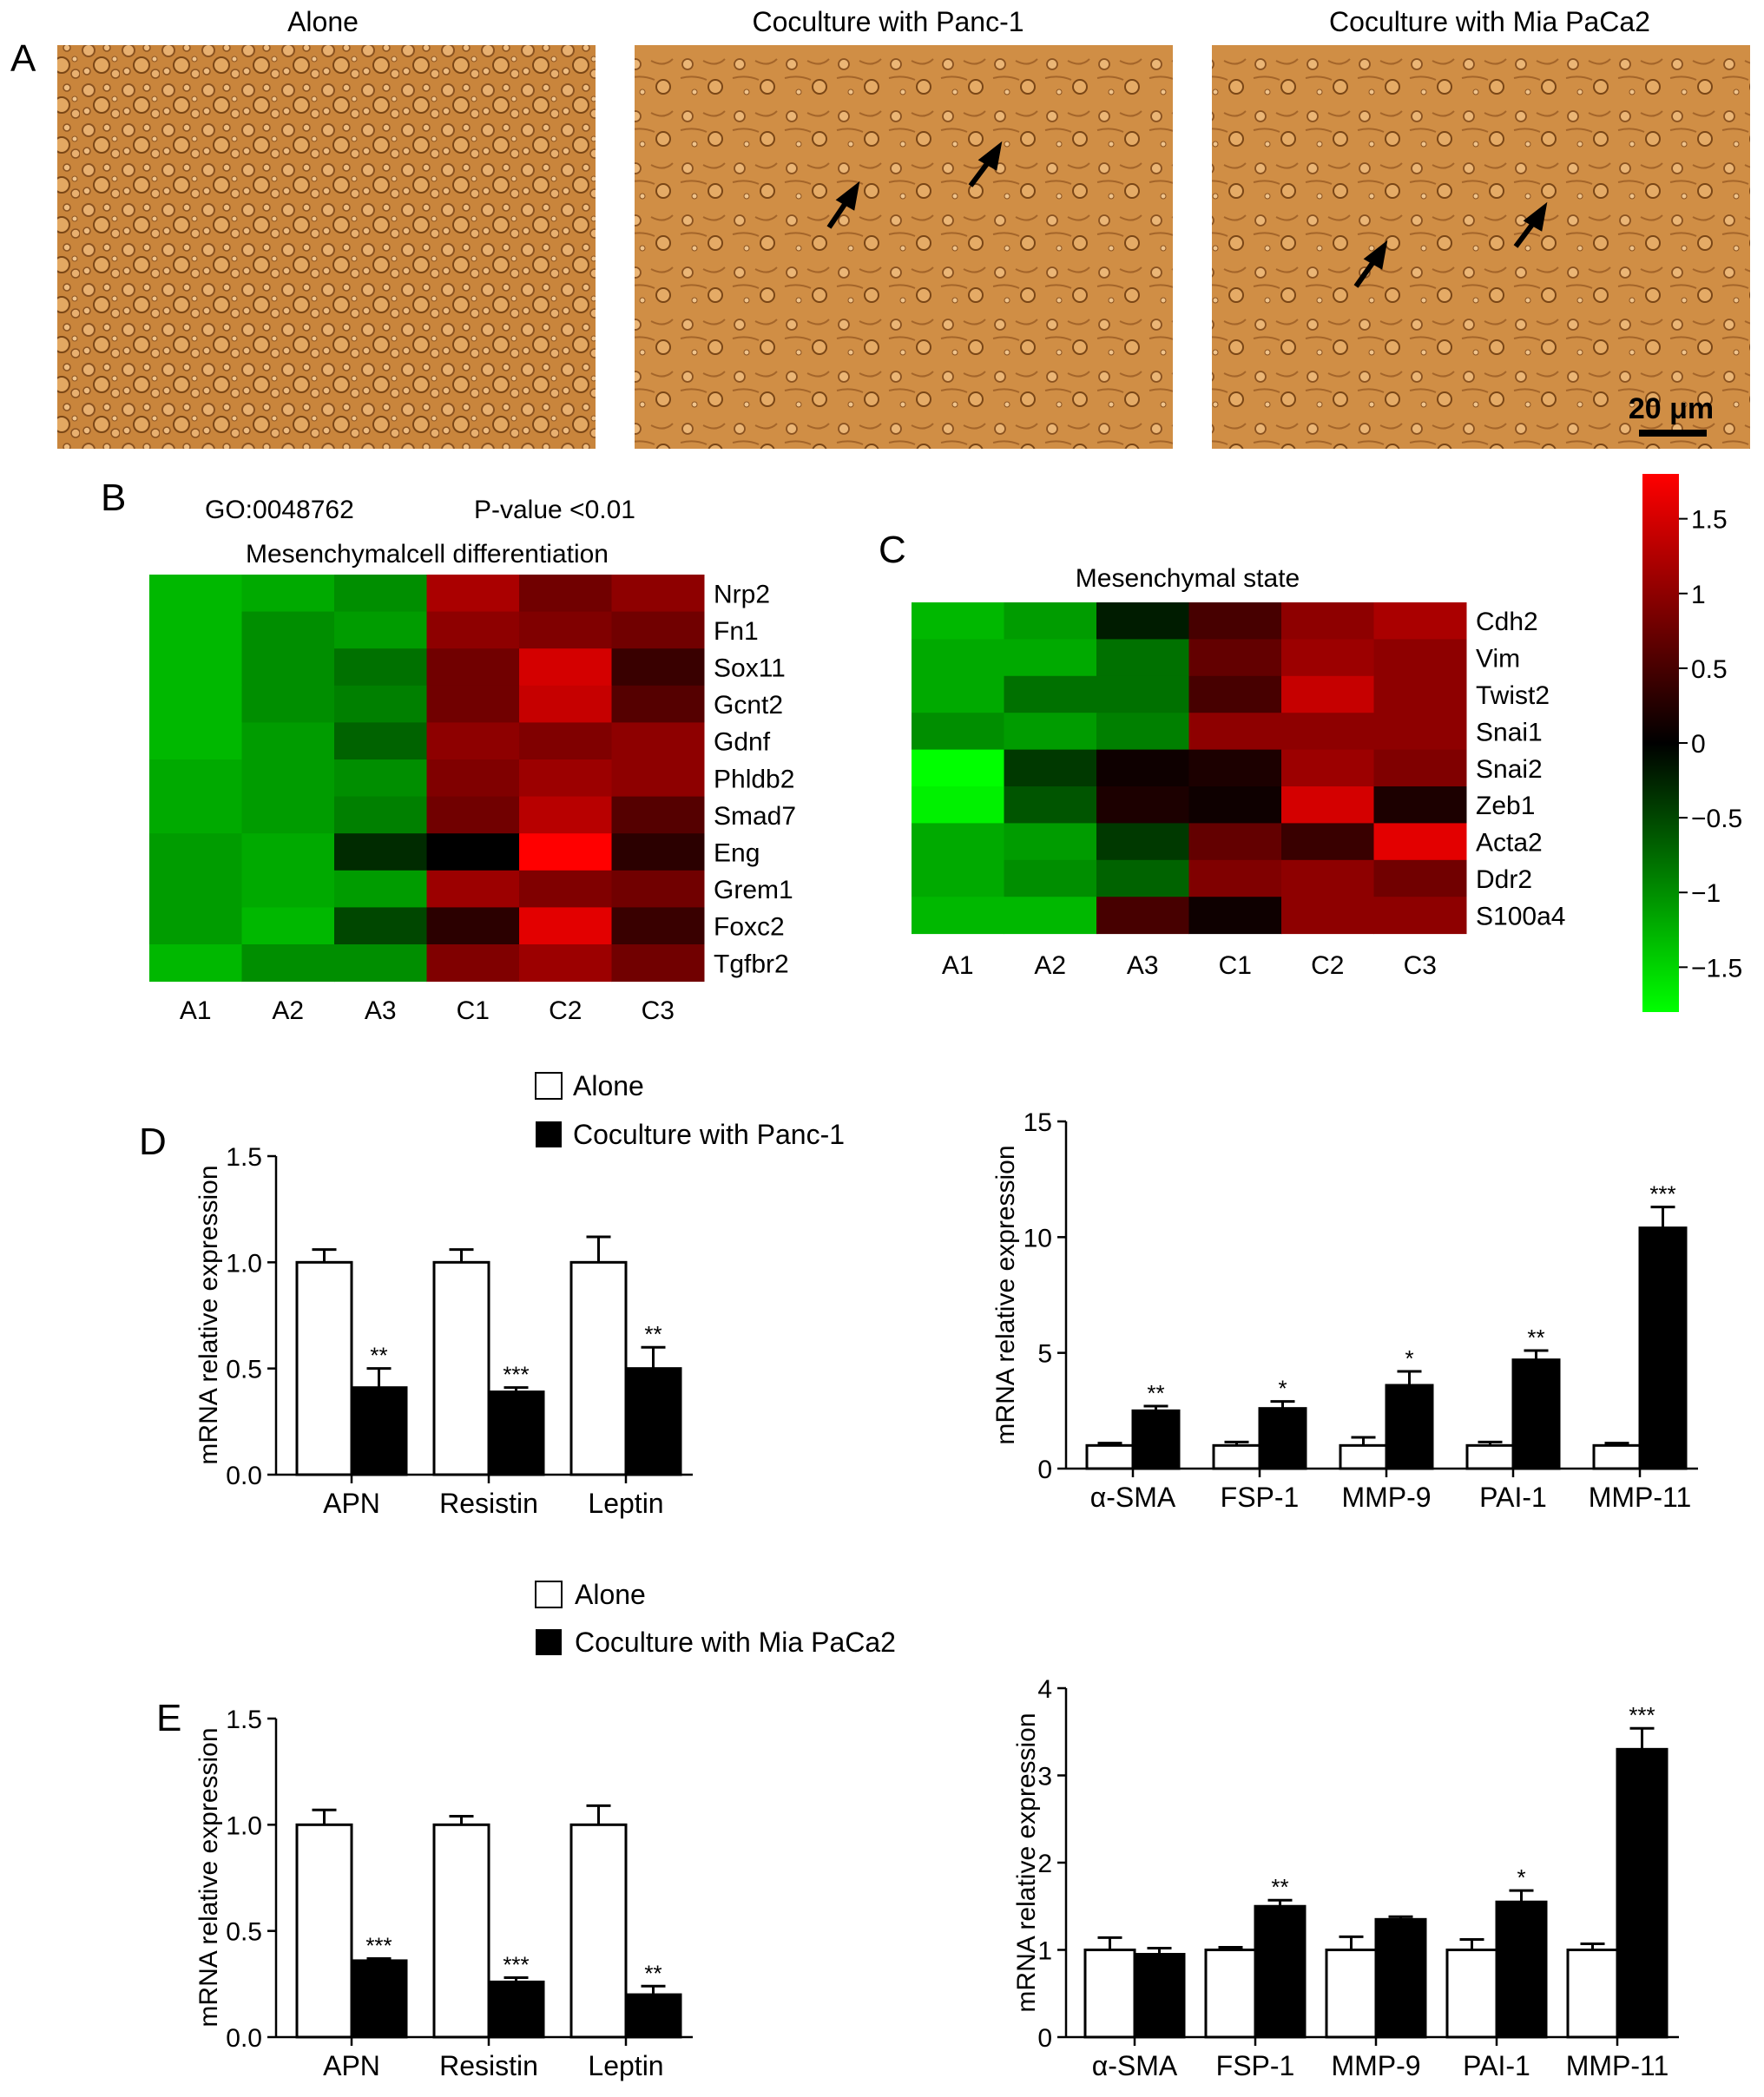 The height and width of the screenshot is (2097, 1764). What do you see at coordinates (113, 498) in the screenshot?
I see `panel-b-letter: B` at bounding box center [113, 498].